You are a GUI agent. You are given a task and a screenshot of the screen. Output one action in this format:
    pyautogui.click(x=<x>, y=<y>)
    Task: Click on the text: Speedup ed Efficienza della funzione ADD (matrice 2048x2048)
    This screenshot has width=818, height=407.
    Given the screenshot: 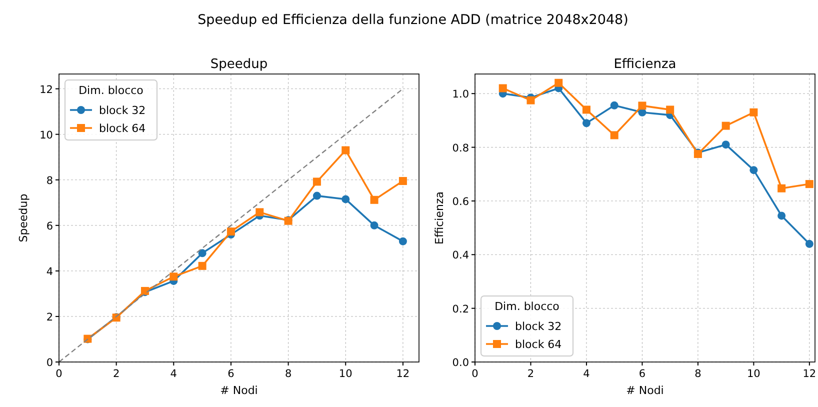 What is the action you would take?
    pyautogui.click(x=413, y=20)
    